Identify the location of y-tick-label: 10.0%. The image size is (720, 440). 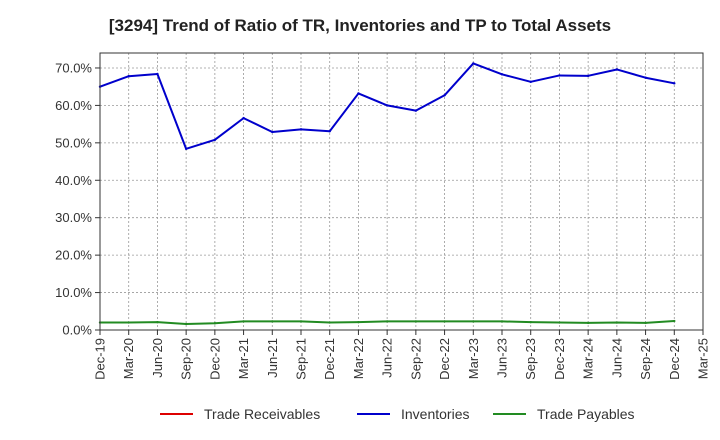
(73, 292).